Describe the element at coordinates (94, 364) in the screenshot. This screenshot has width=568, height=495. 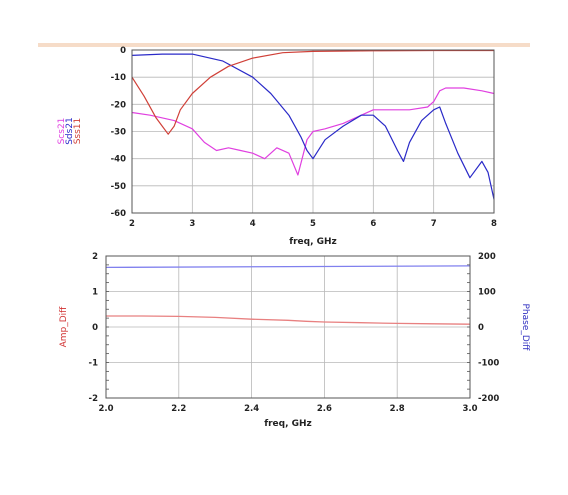
I see `bottom-left-tick-label: -1` at that location.